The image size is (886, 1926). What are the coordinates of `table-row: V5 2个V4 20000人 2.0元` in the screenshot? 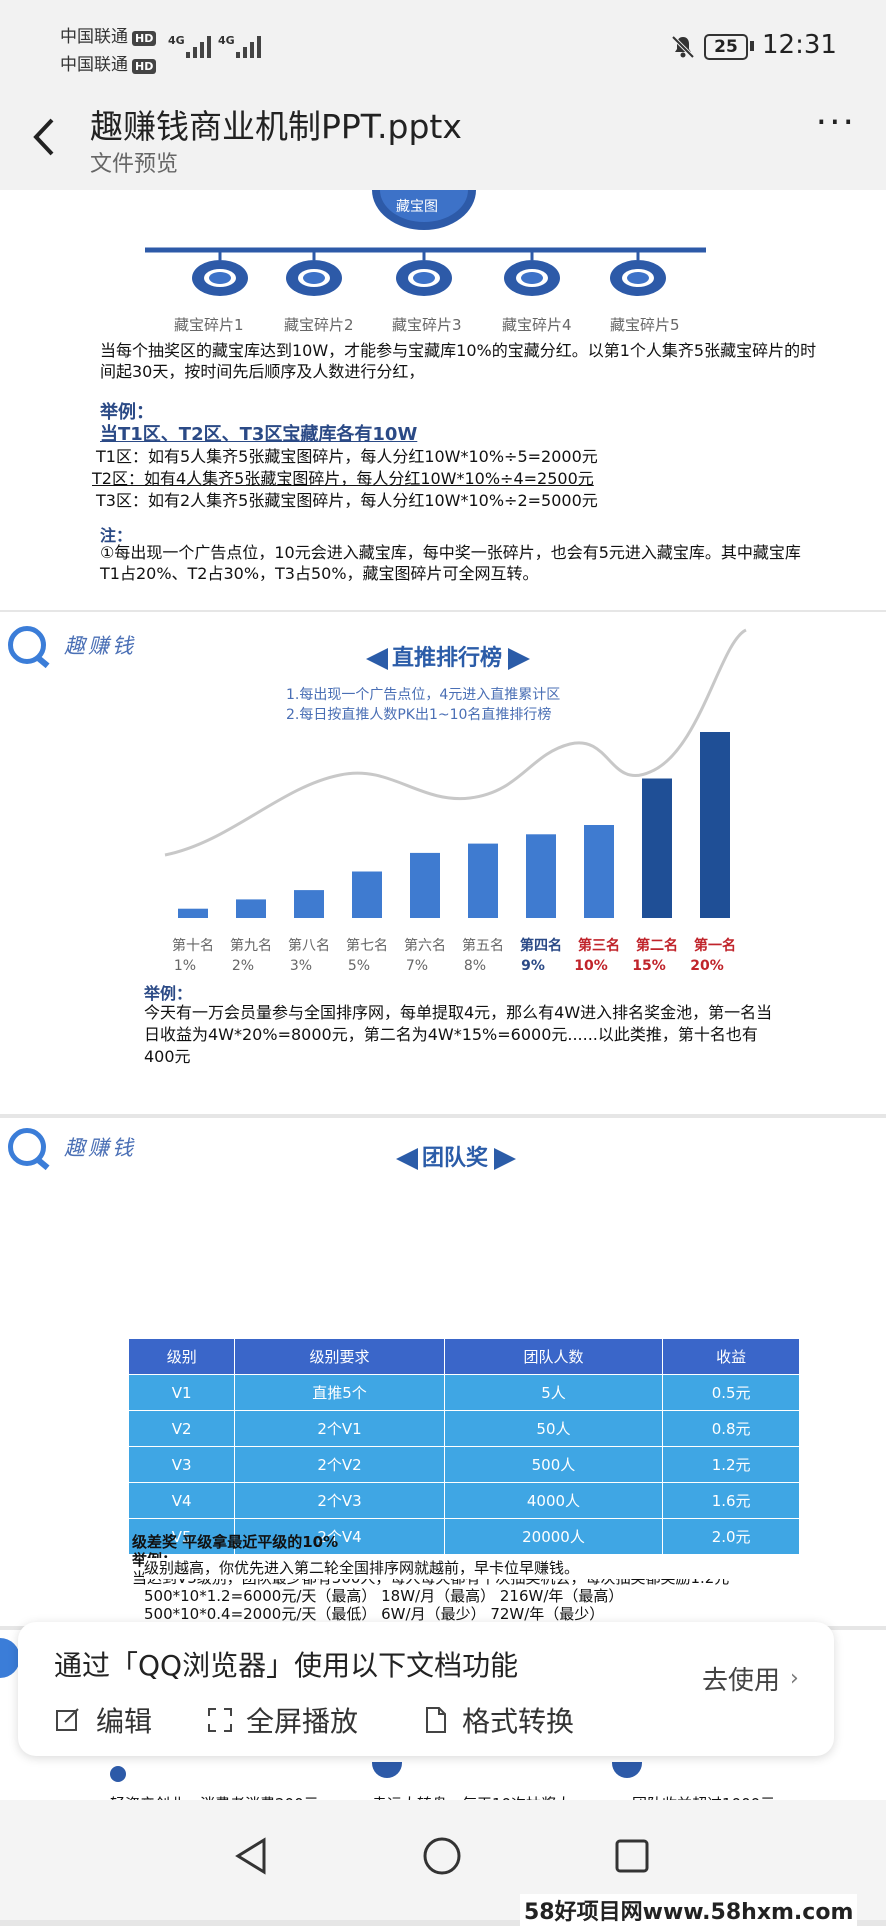 It's located at (463, 1536).